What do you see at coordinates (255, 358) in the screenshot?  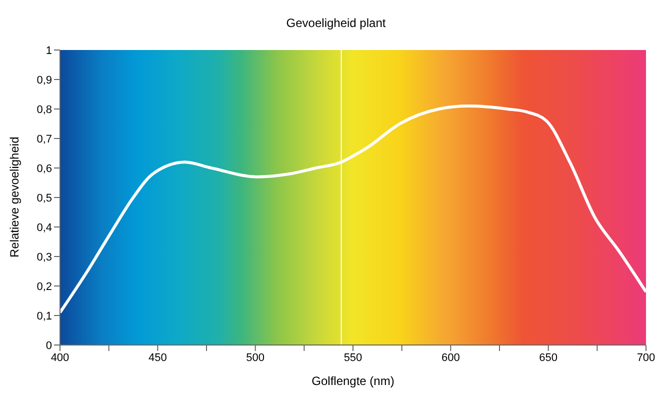 I see `x-tick-label: 500` at bounding box center [255, 358].